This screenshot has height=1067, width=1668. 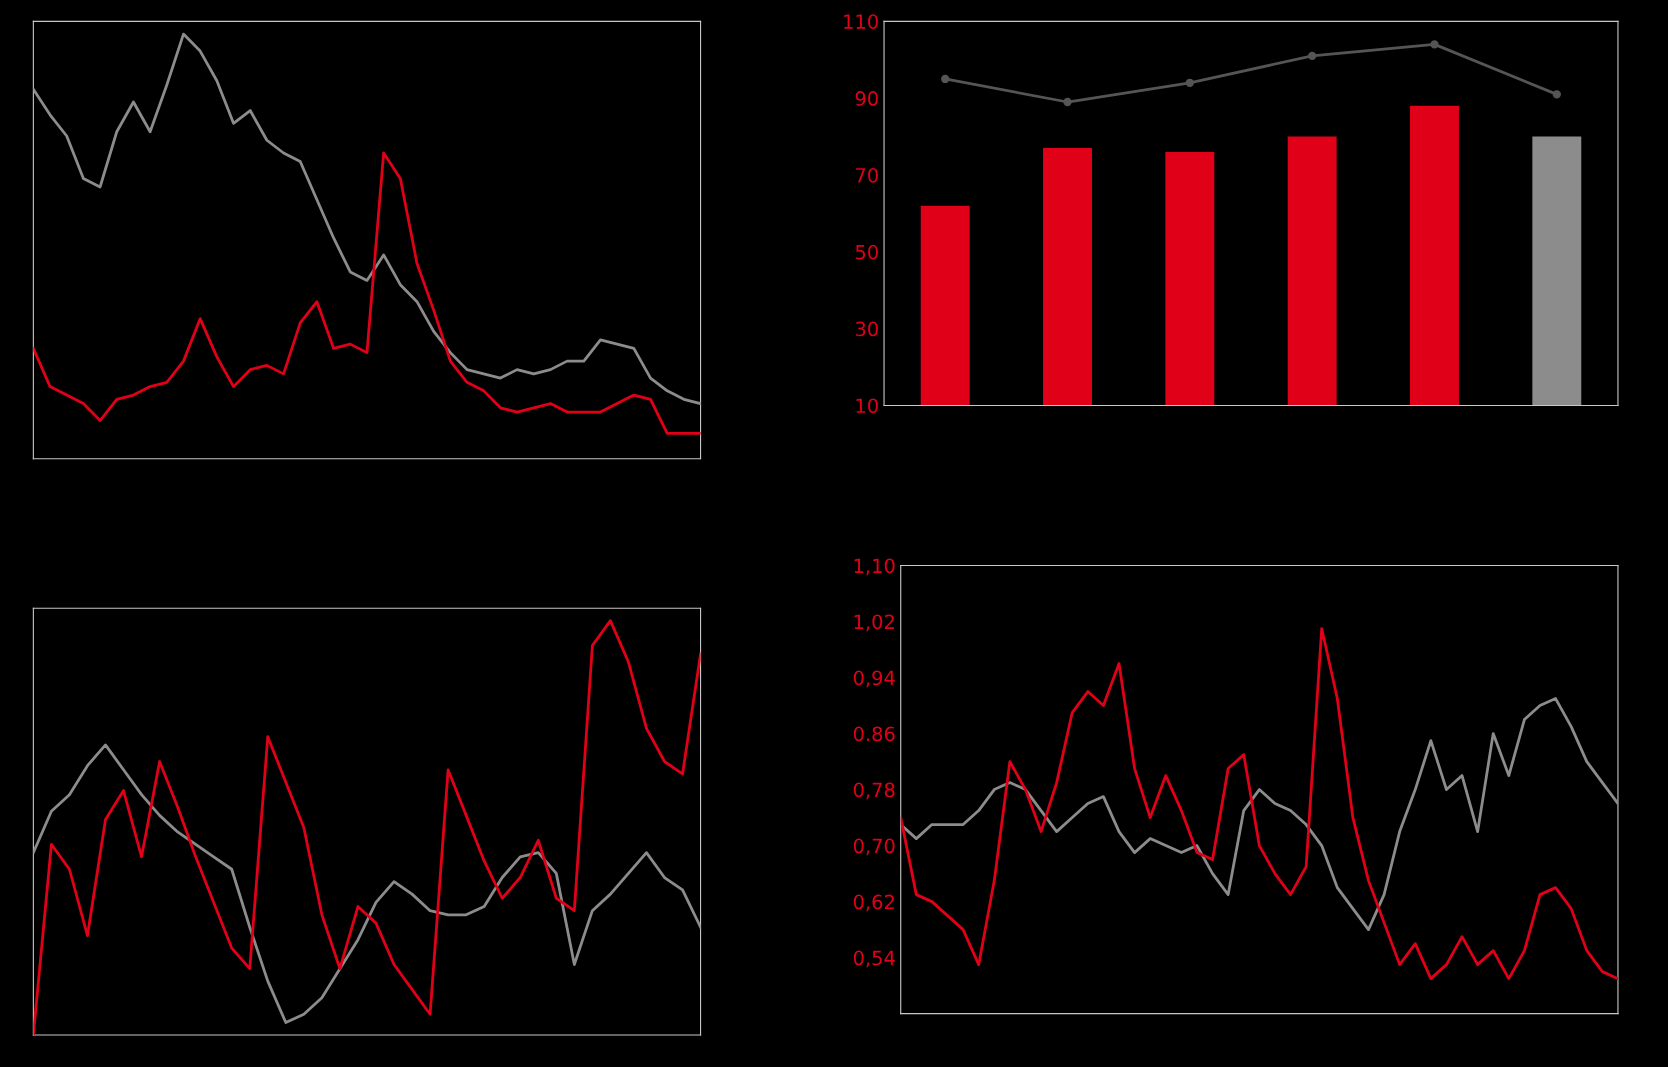 I want to click on y-tick-label: 30, so click(x=866, y=329).